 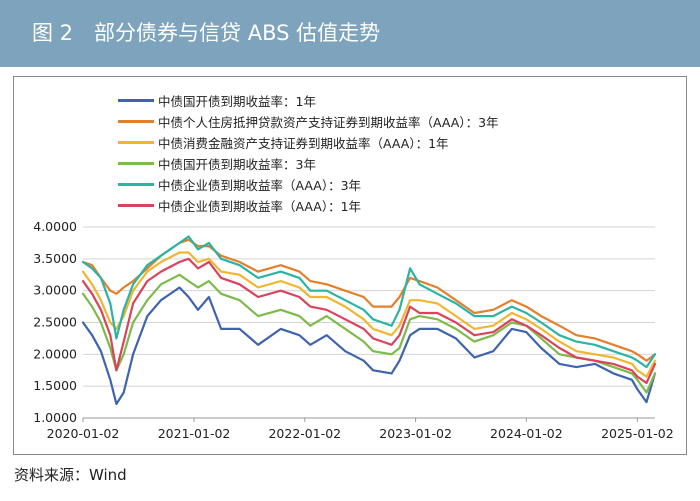 I want to click on y-tick-label: 4.0000, so click(x=55, y=226).